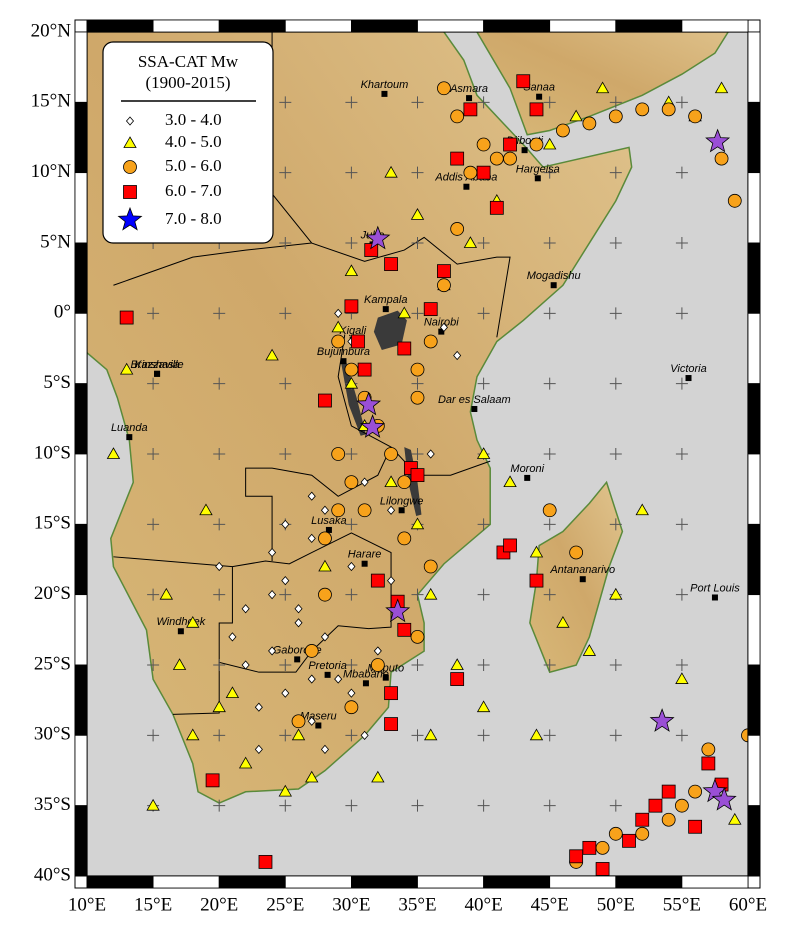  Describe the element at coordinates (193, 218) in the screenshot. I see `legend-label: 7.0 - 8.0` at that location.